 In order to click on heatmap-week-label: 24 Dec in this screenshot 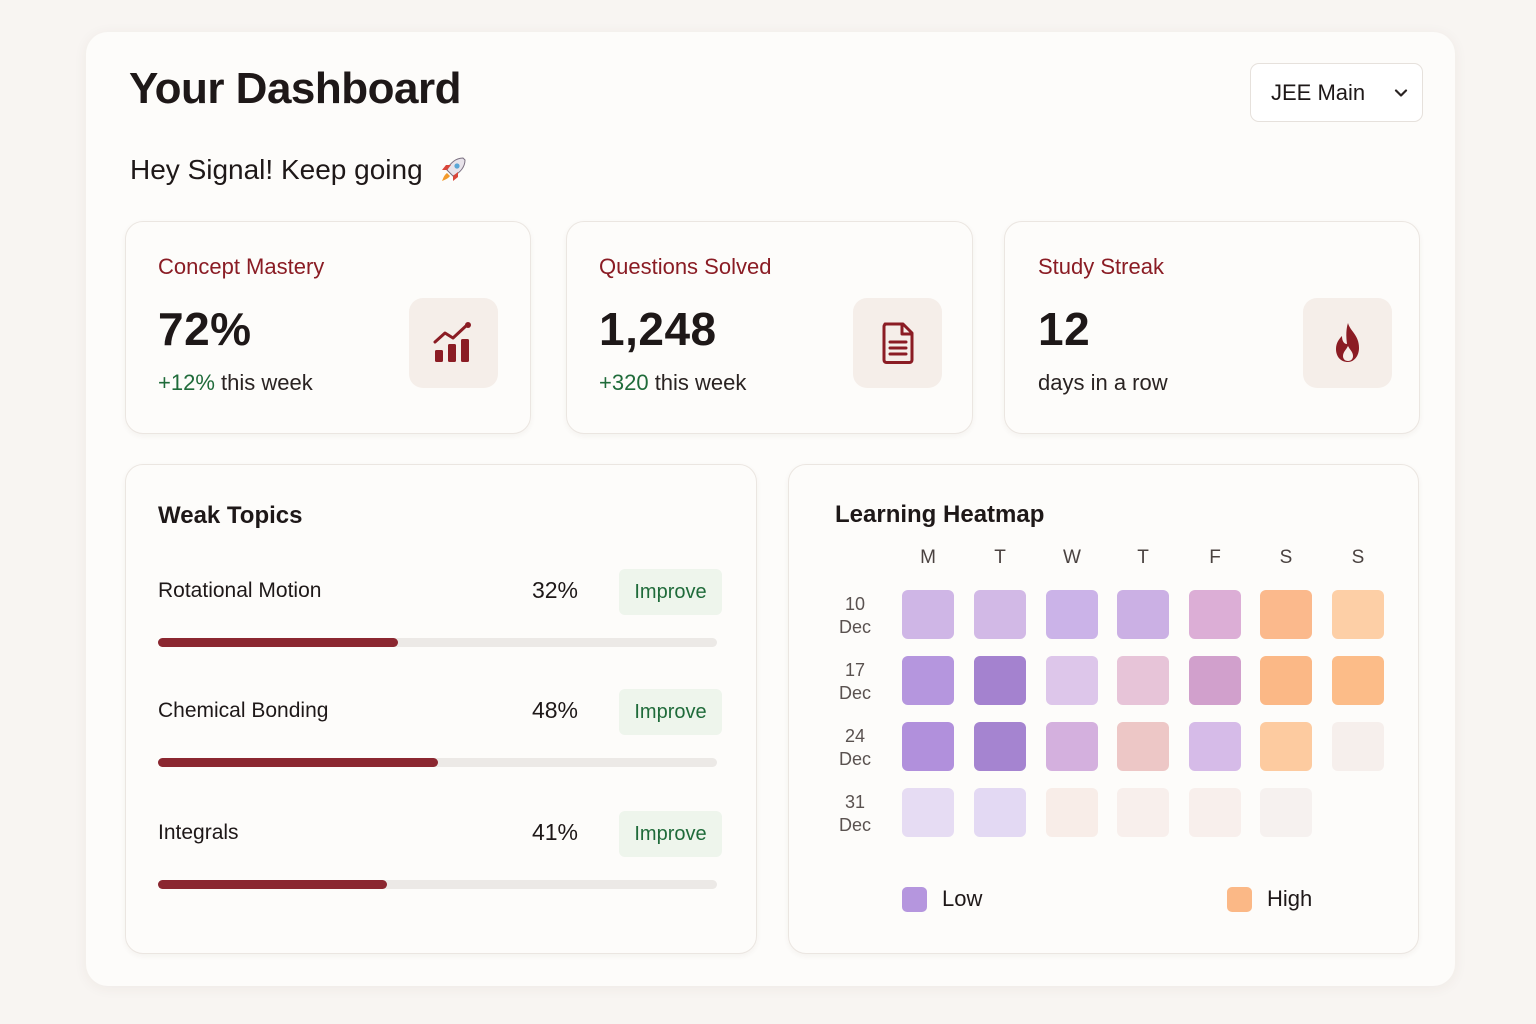, I will do `click(855, 748)`.